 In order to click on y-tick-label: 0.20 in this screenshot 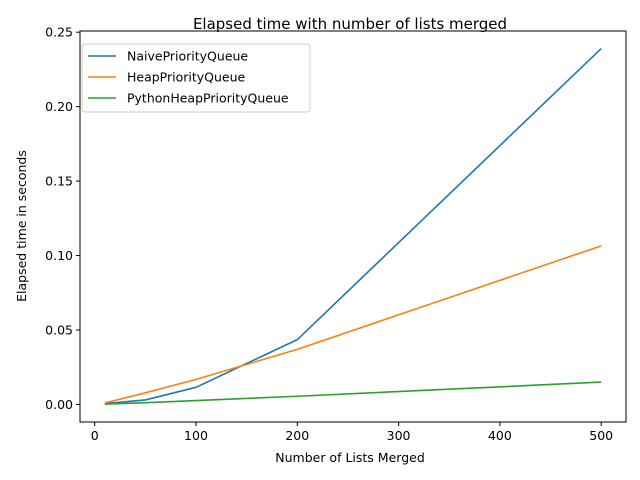, I will do `click(59, 106)`.